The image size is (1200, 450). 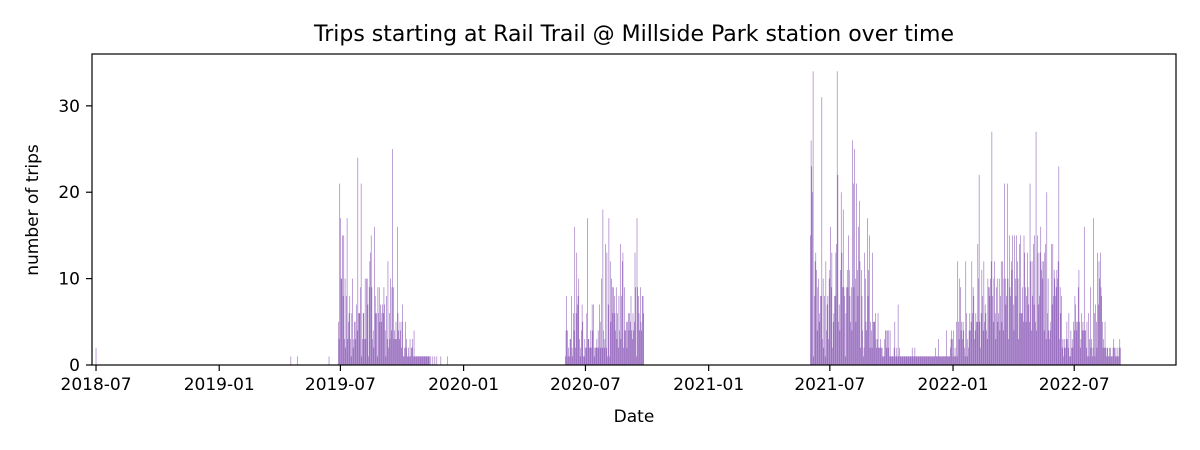 What do you see at coordinates (340, 385) in the screenshot?
I see `x-tick-label: 2019-07` at bounding box center [340, 385].